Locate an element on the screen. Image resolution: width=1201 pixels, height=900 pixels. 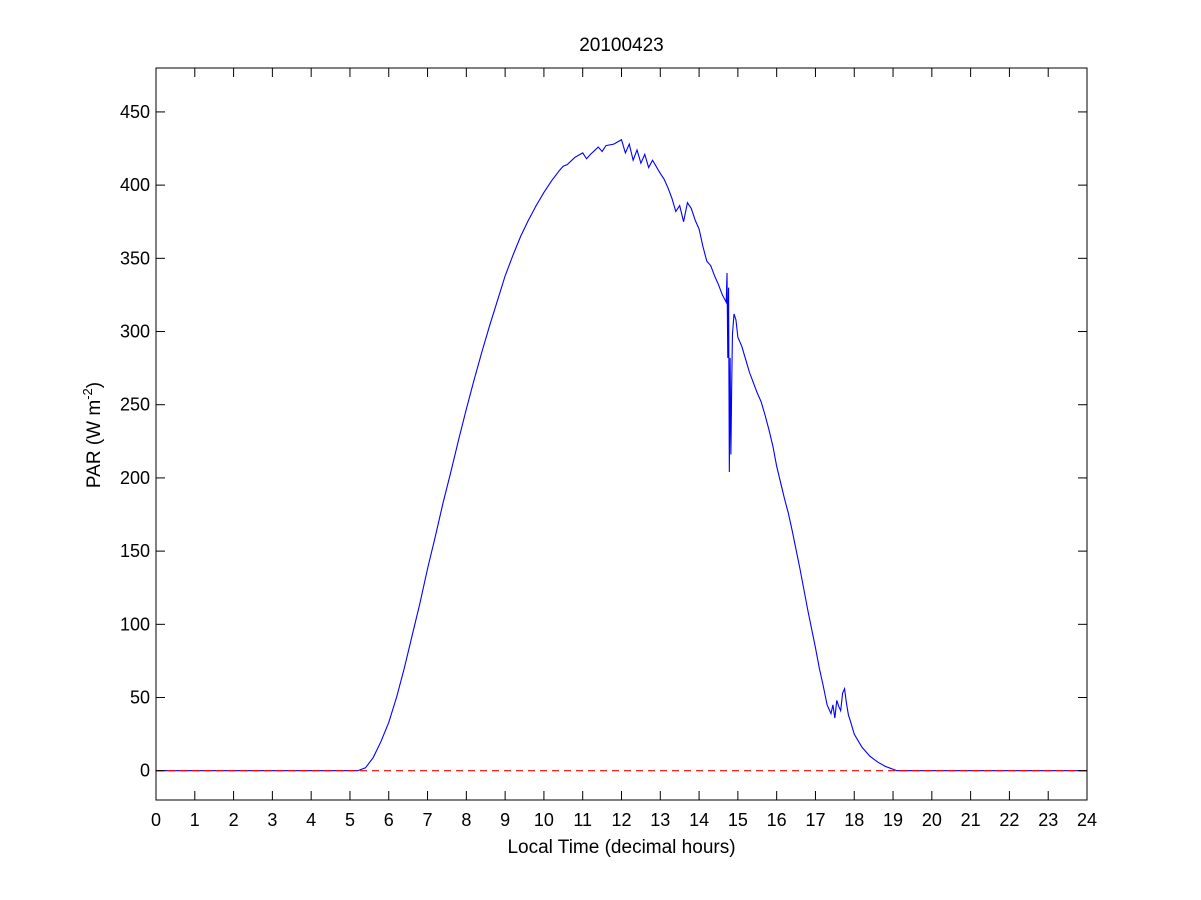
x-tick-label: 9 is located at coordinates (505, 820).